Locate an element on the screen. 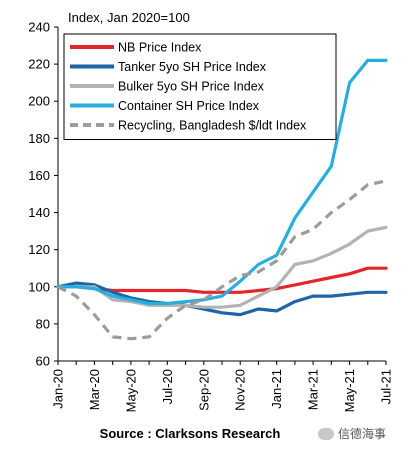 This screenshot has height=449, width=409. source-note: Source : Clarksons Research is located at coordinates (190, 433).